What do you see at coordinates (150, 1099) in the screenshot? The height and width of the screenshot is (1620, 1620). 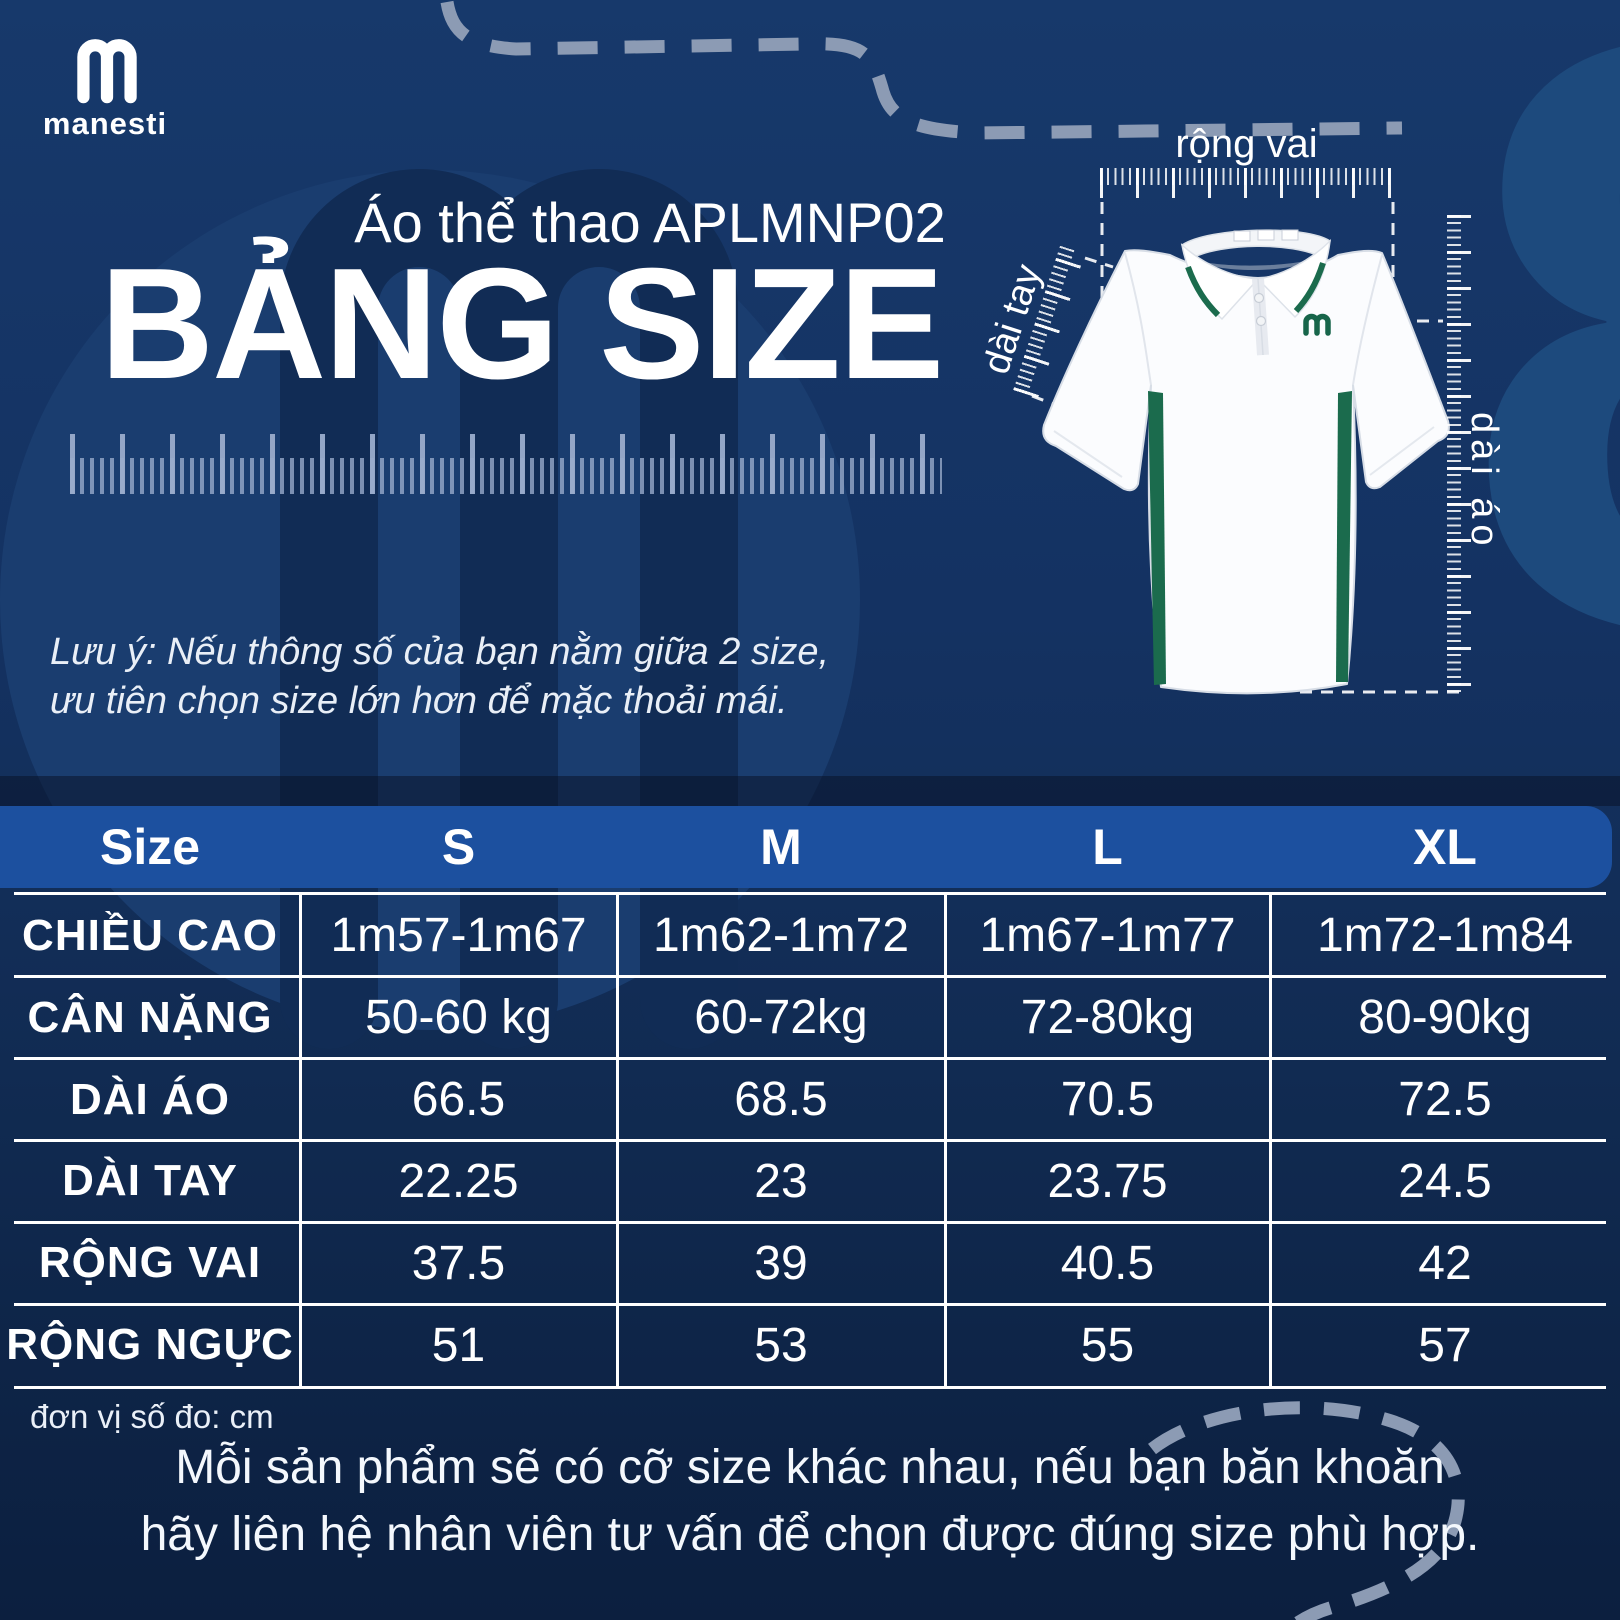 I see `row-label: DÀI ÁO` at bounding box center [150, 1099].